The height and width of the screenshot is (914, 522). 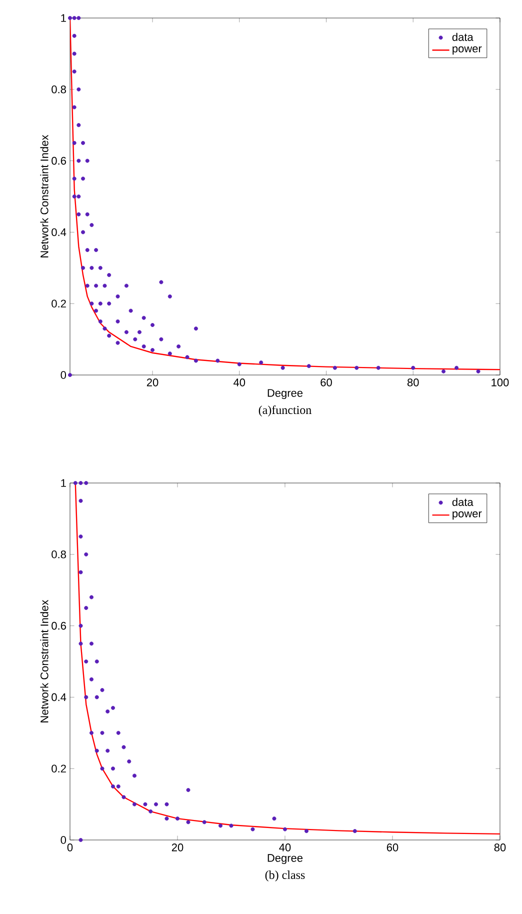 I want to click on x-tick-label: 0, so click(x=70, y=848).